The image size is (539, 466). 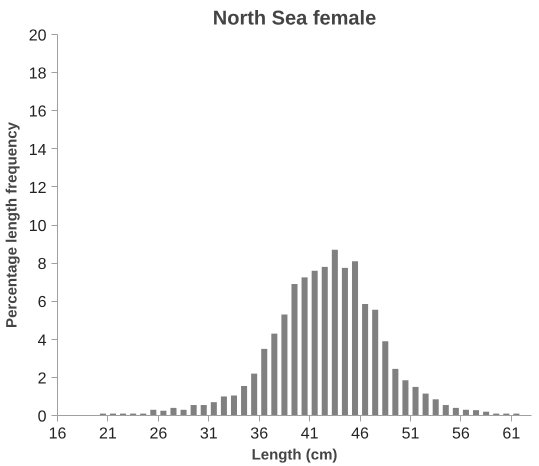 What do you see at coordinates (42, 303) in the screenshot?
I see `y-tick-label: 6` at bounding box center [42, 303].